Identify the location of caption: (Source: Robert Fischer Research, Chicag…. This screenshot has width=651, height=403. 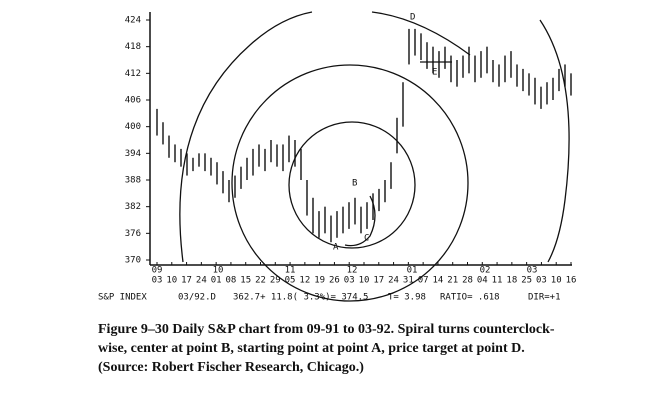
(231, 367).